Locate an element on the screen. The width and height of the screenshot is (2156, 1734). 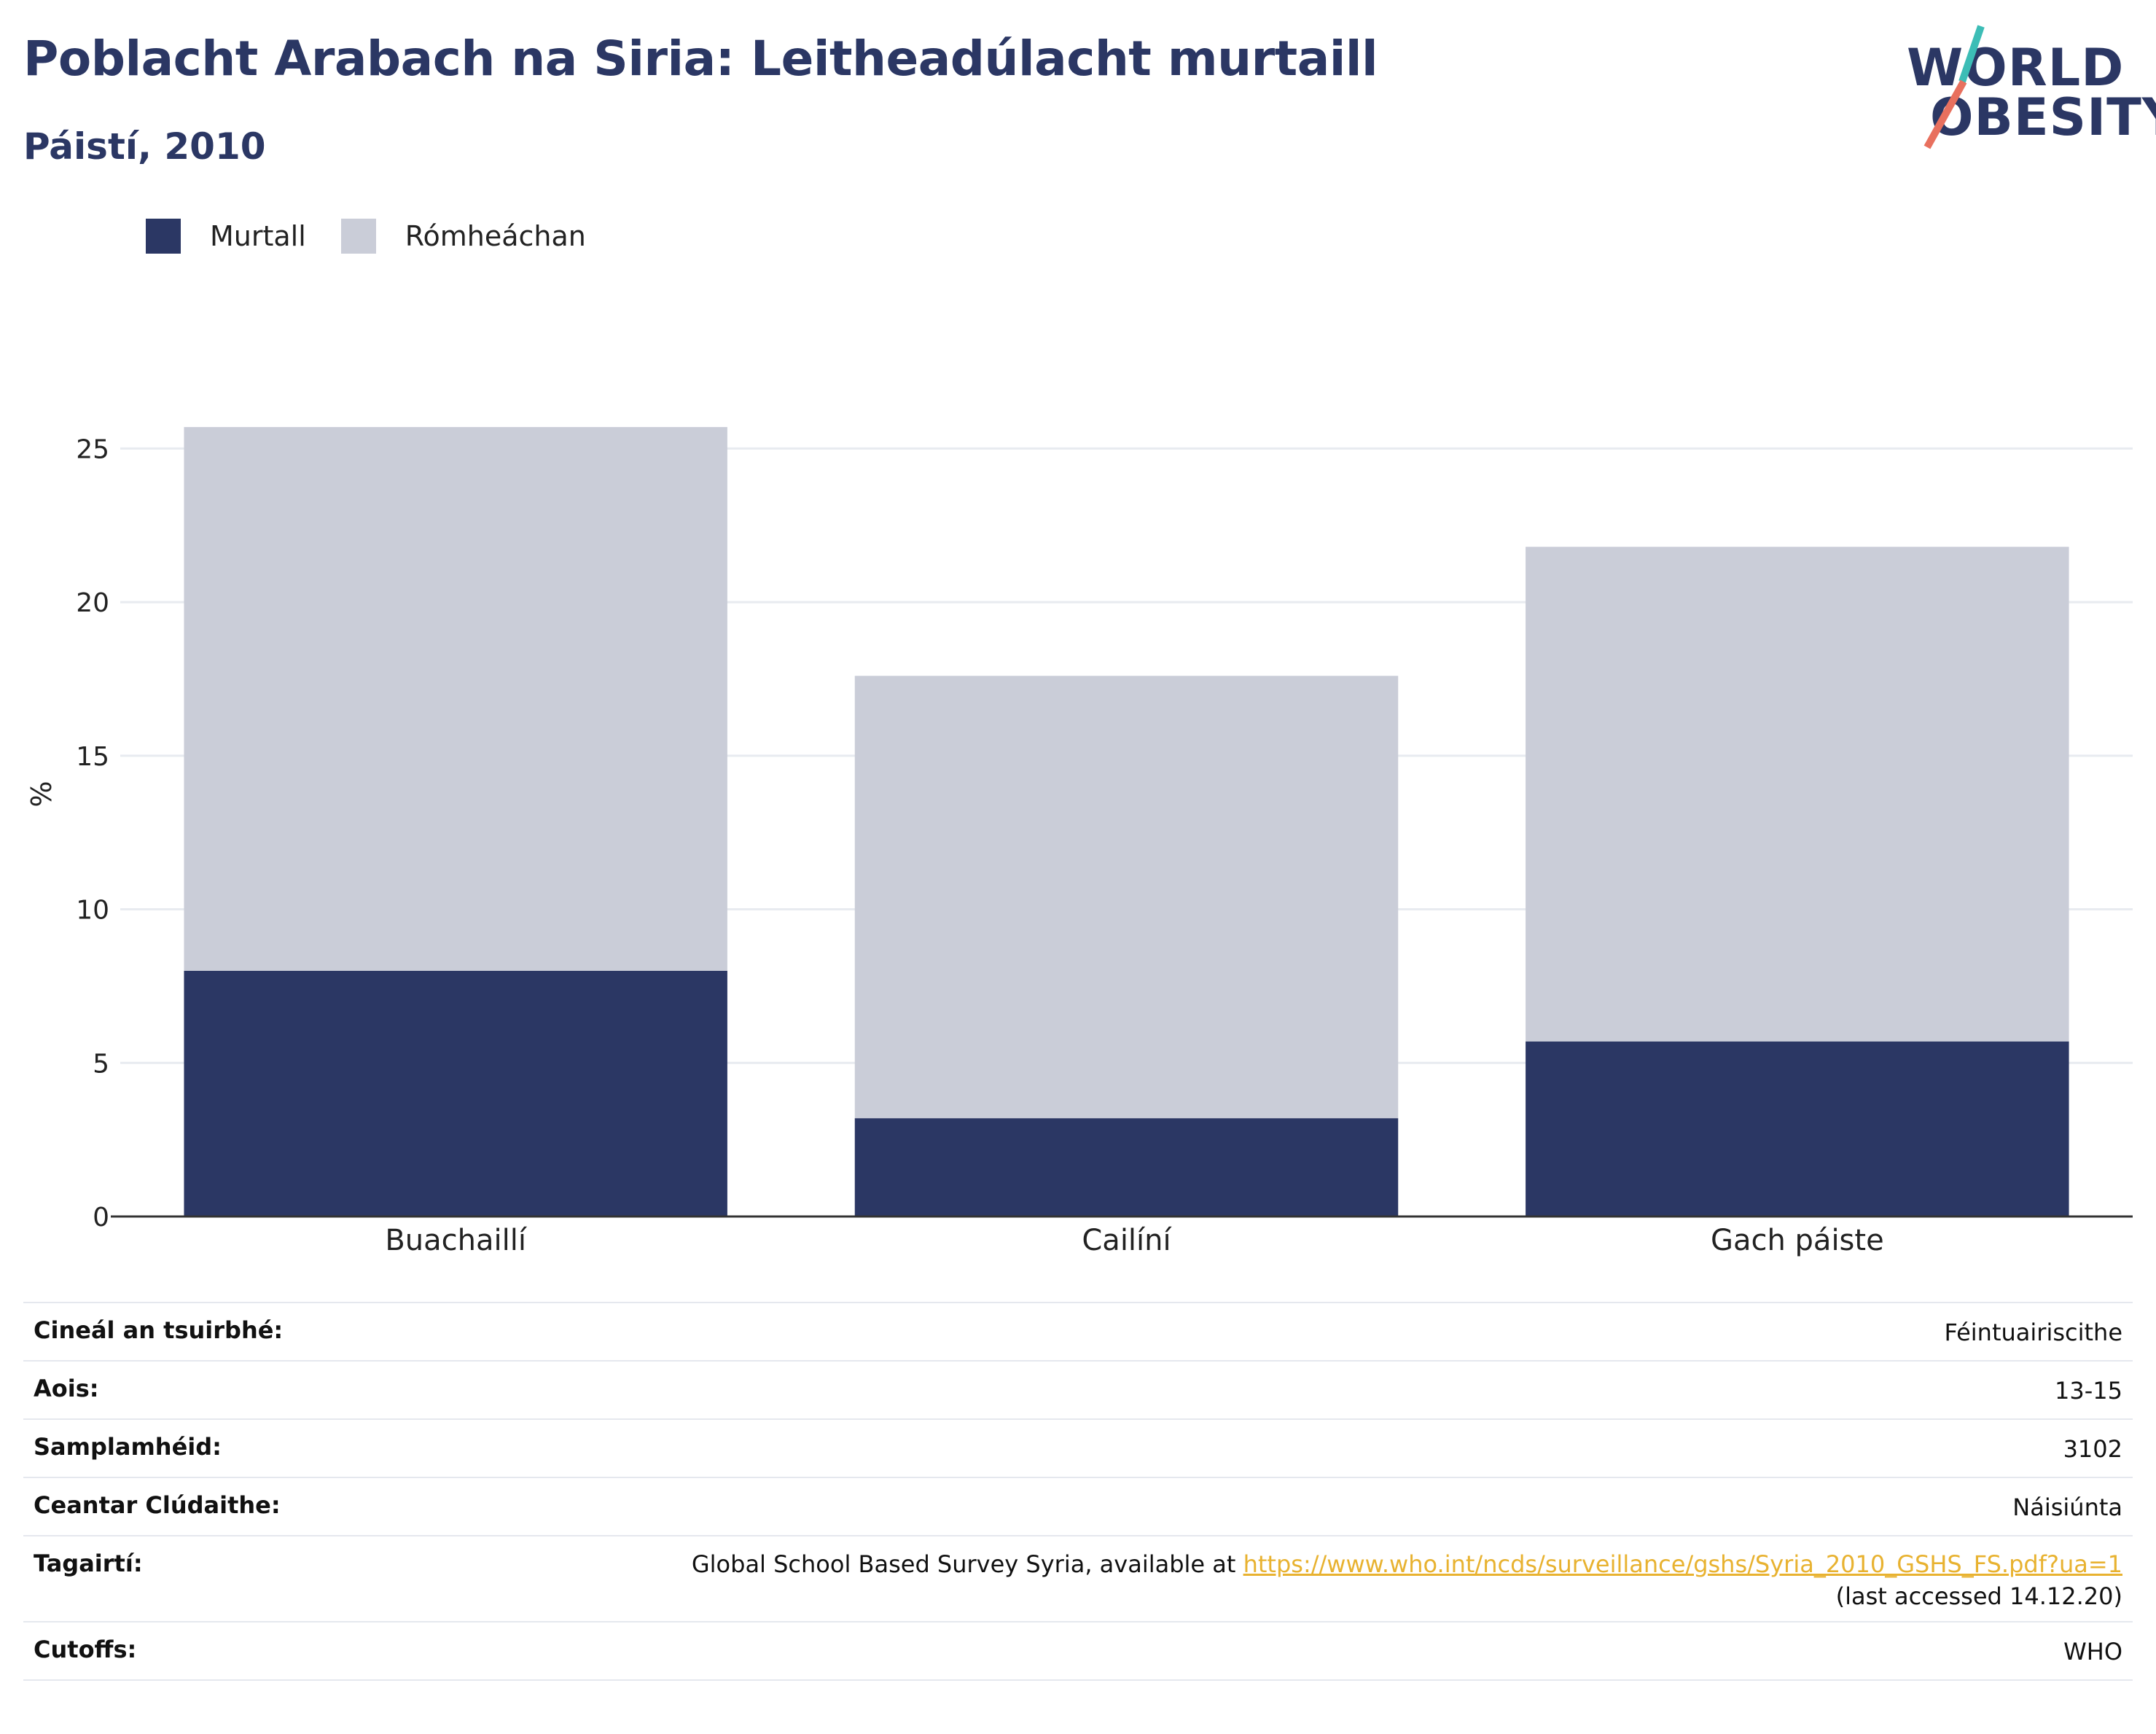
info-row-value: 13-15 is located at coordinates (2089, 1391).